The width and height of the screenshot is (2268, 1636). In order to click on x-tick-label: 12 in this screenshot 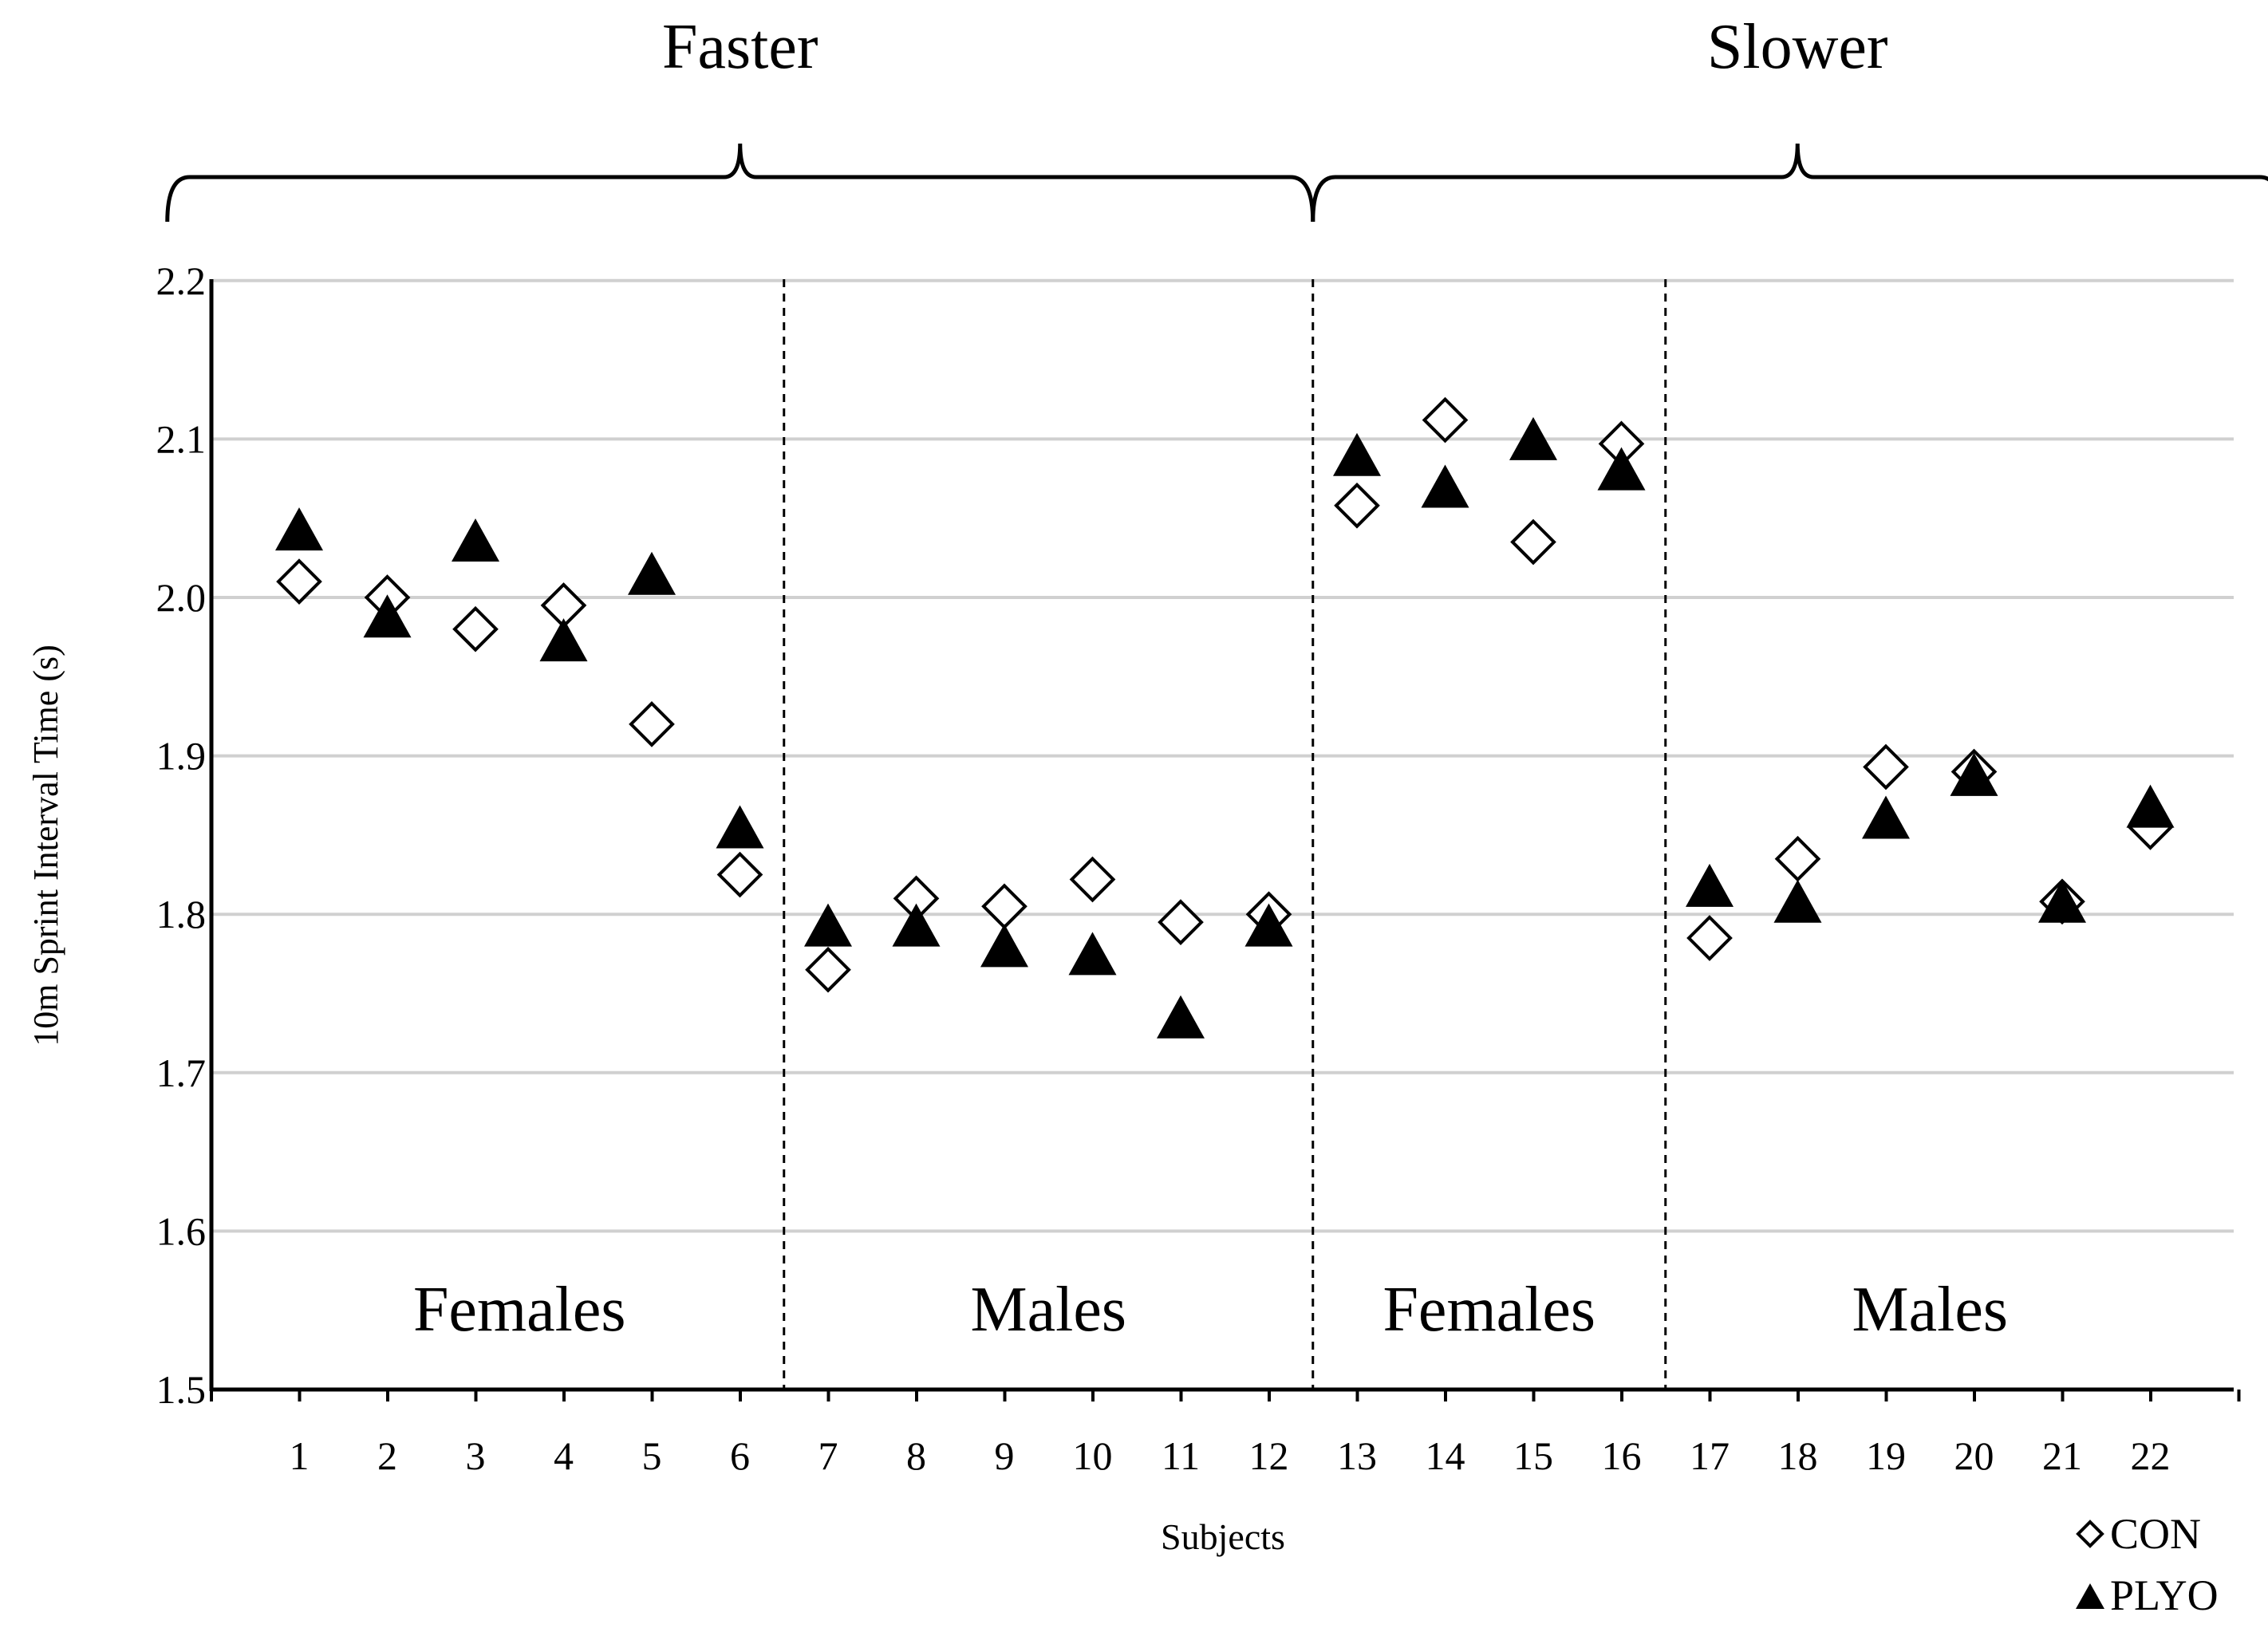, I will do `click(1269, 1456)`.